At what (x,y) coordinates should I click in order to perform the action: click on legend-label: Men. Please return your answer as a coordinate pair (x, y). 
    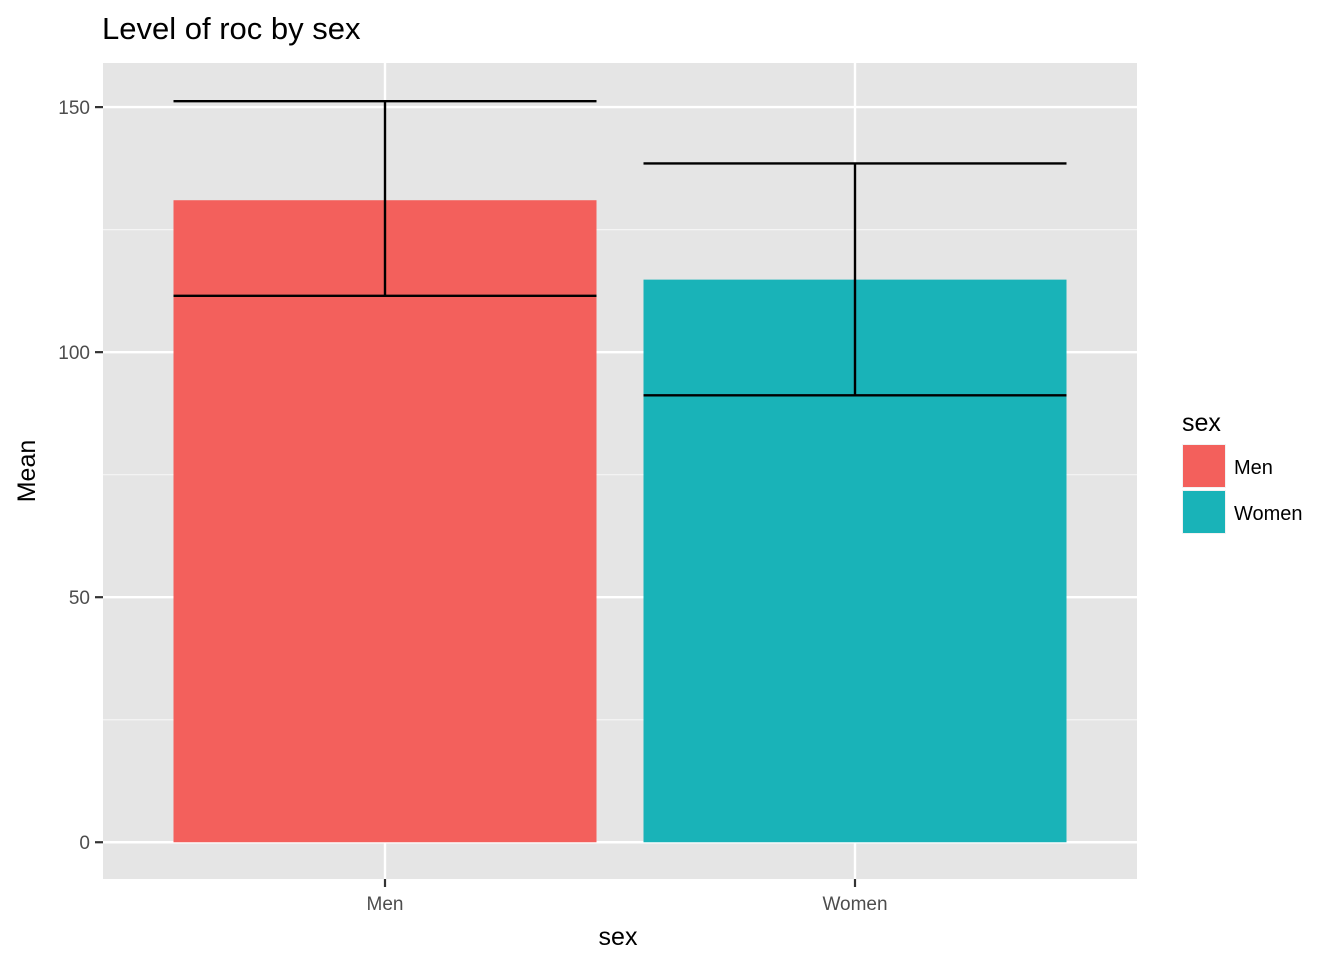
    Looking at the image, I should click on (1253, 468).